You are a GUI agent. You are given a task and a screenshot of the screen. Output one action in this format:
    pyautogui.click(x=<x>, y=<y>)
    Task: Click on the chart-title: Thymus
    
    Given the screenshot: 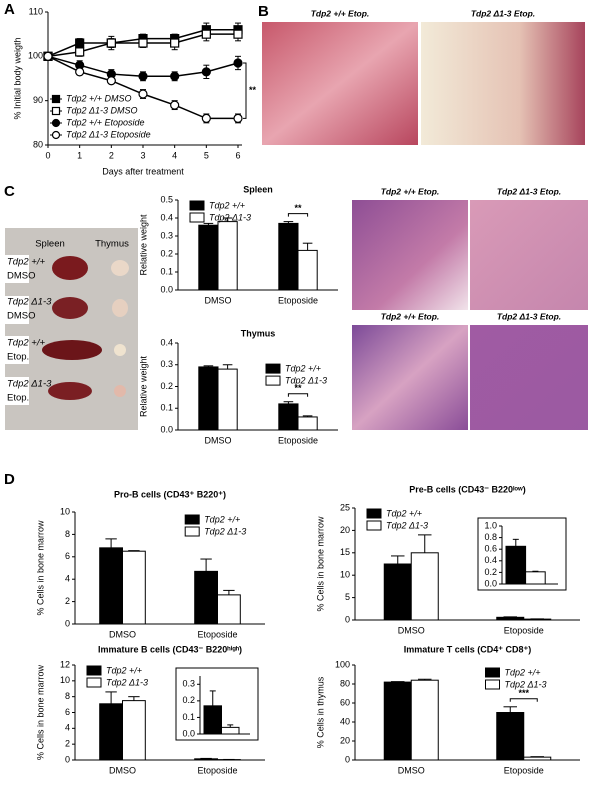 What is the action you would take?
    pyautogui.click(x=258, y=333)
    